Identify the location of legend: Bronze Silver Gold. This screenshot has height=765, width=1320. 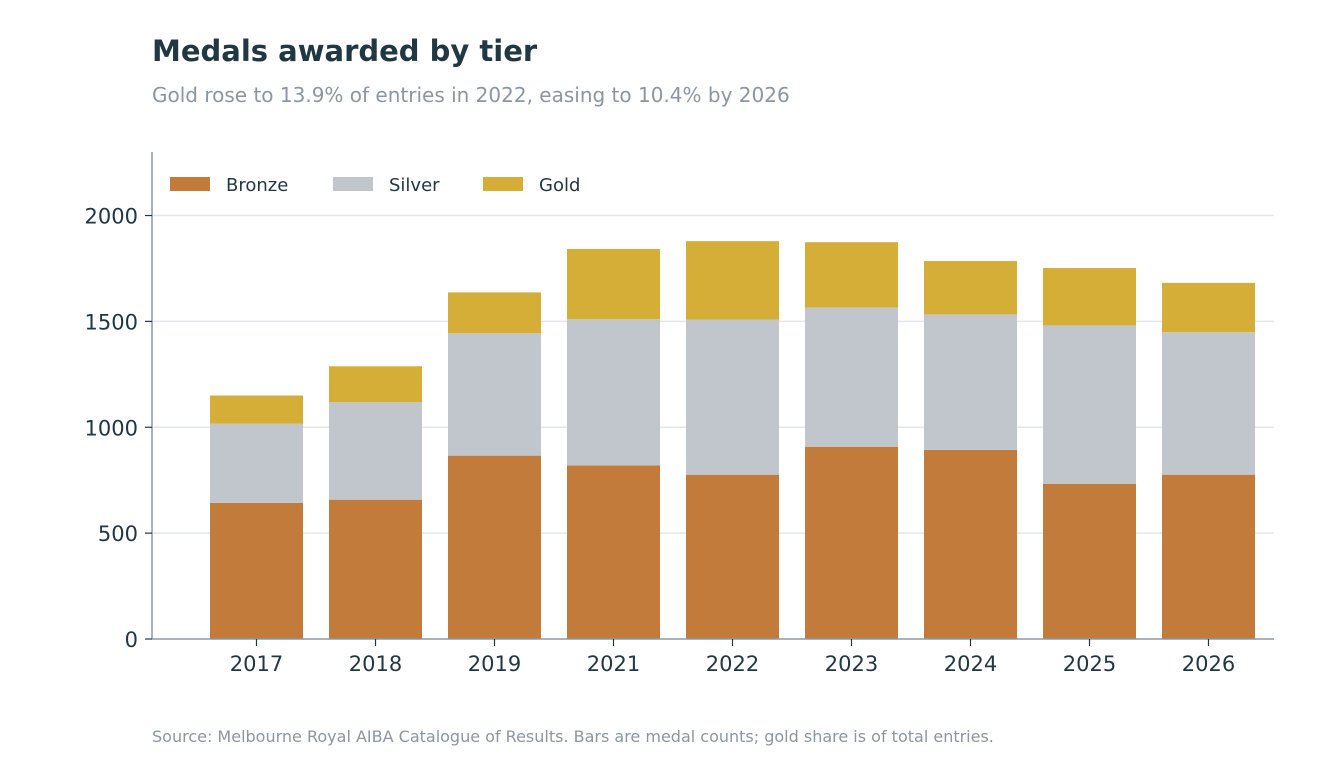
(375, 185).